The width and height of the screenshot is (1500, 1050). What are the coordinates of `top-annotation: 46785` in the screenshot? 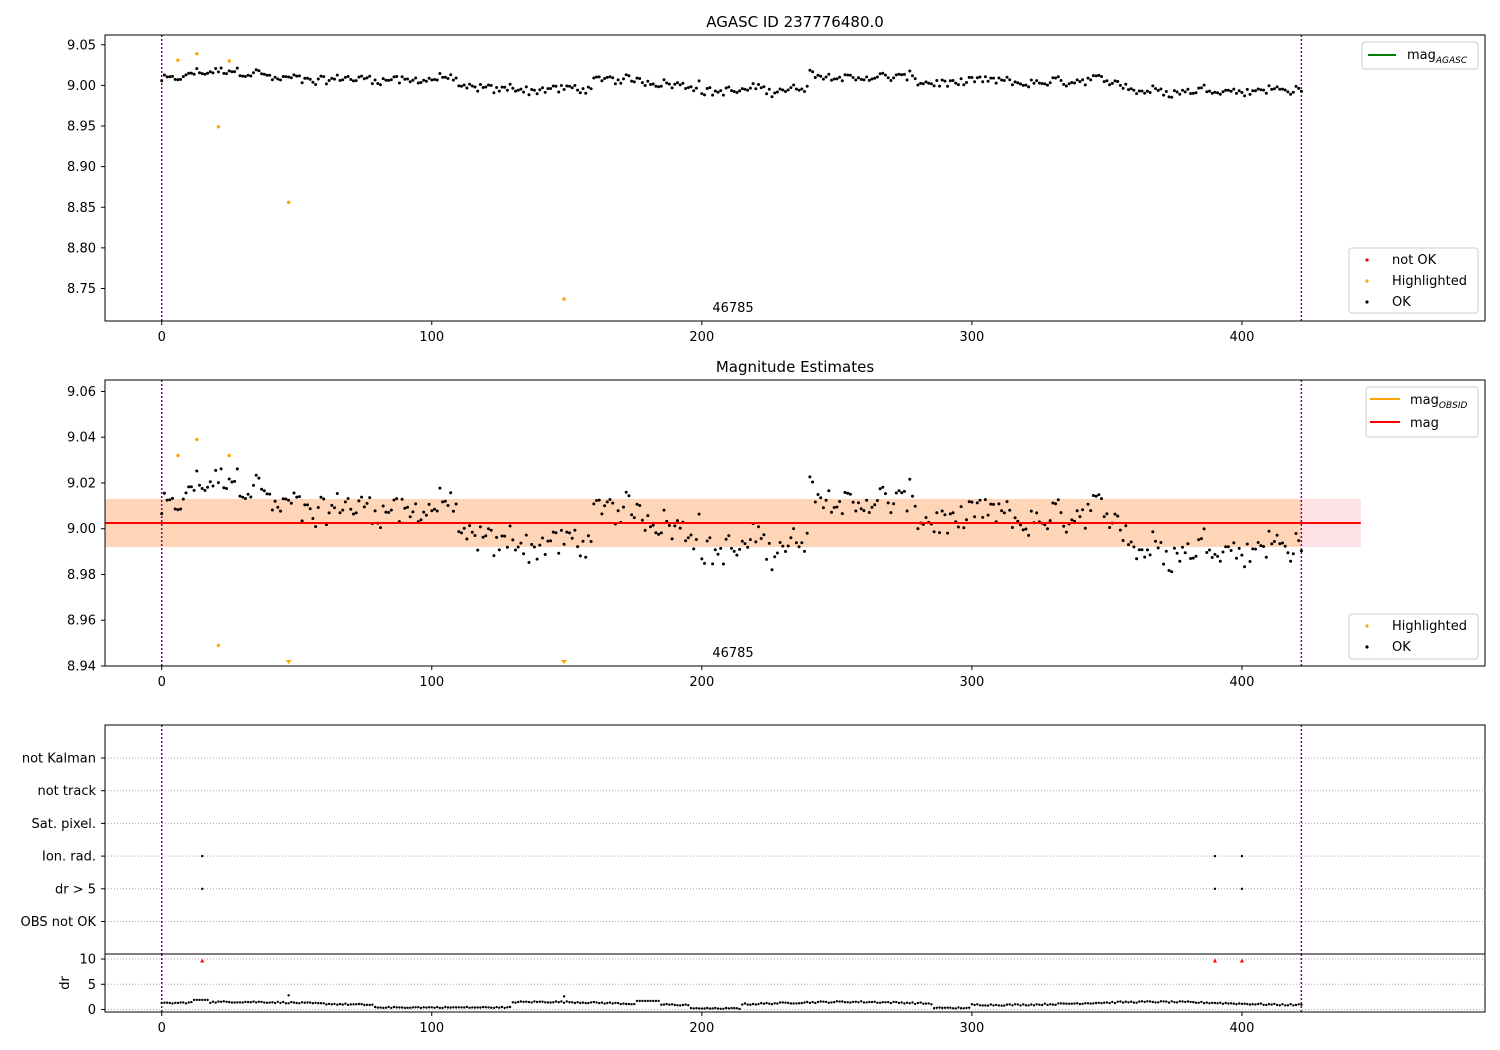 It's located at (732, 308).